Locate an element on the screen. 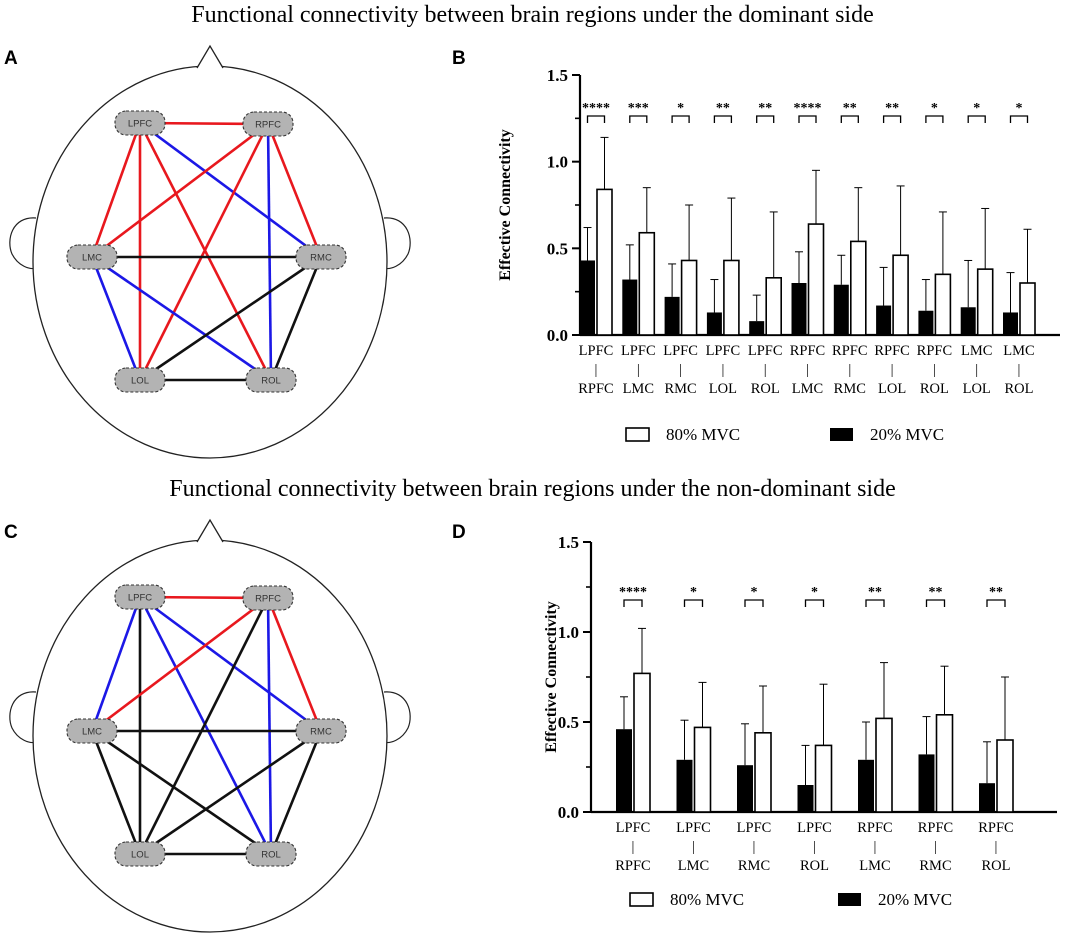  node-label: RMC is located at coordinates (321, 732).